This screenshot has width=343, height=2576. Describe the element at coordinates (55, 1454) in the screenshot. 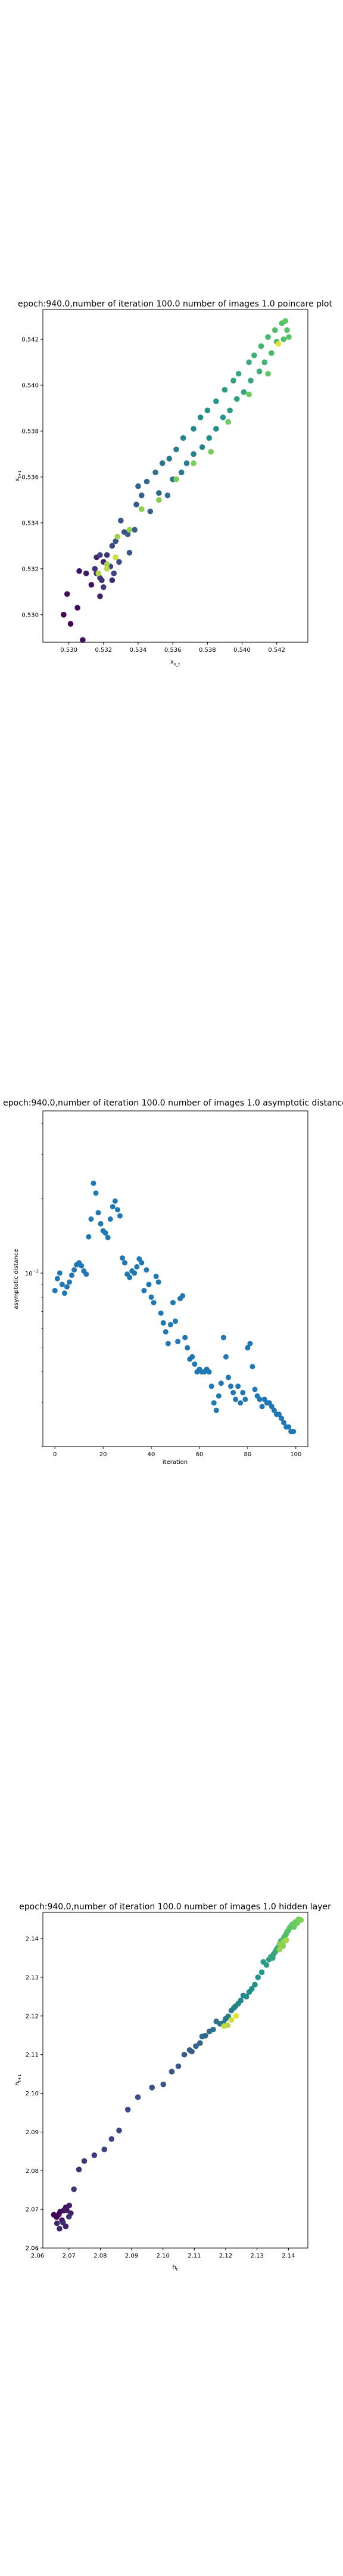

I see `x-tick-label: 0` at that location.